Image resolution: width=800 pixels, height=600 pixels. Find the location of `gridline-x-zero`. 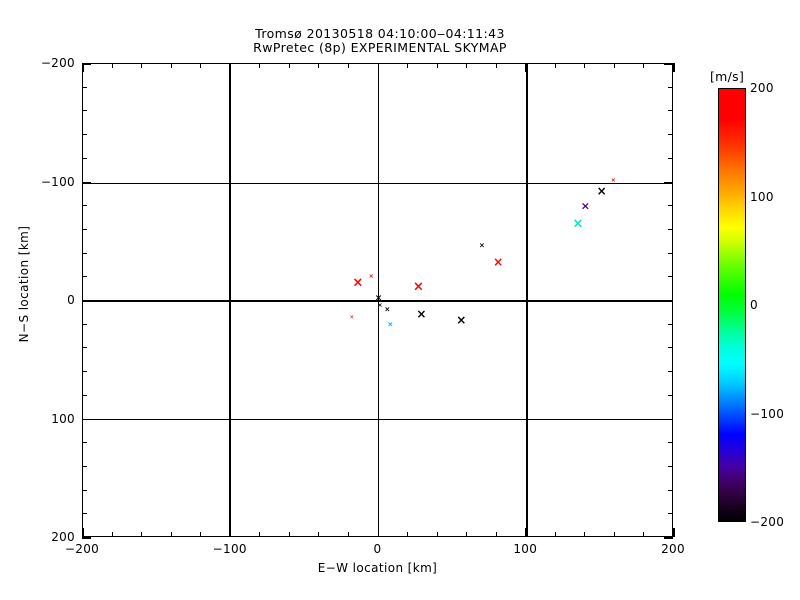

gridline-x-zero is located at coordinates (378, 300).